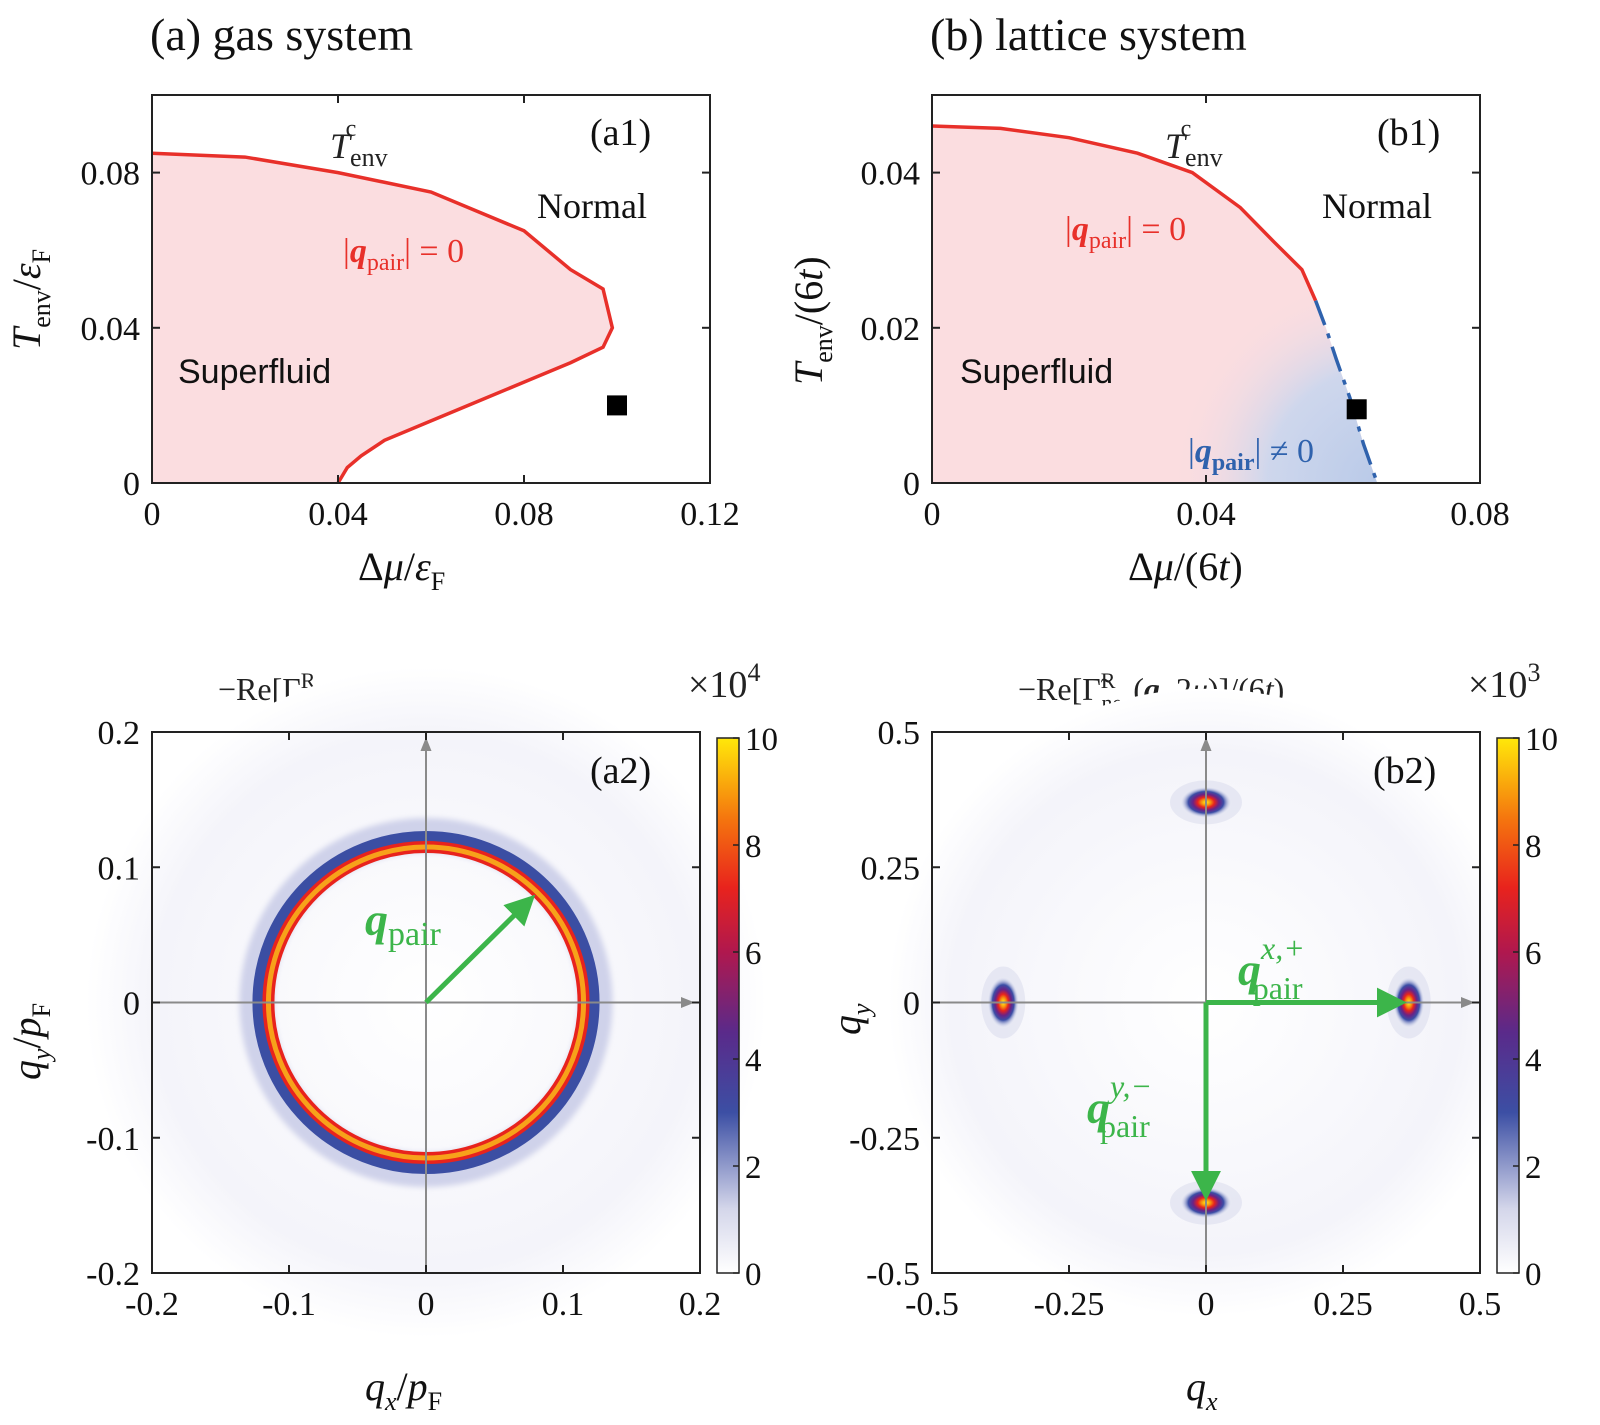  Describe the element at coordinates (891, 868) in the screenshot. I see `y-tick-label: 0.25` at that location.